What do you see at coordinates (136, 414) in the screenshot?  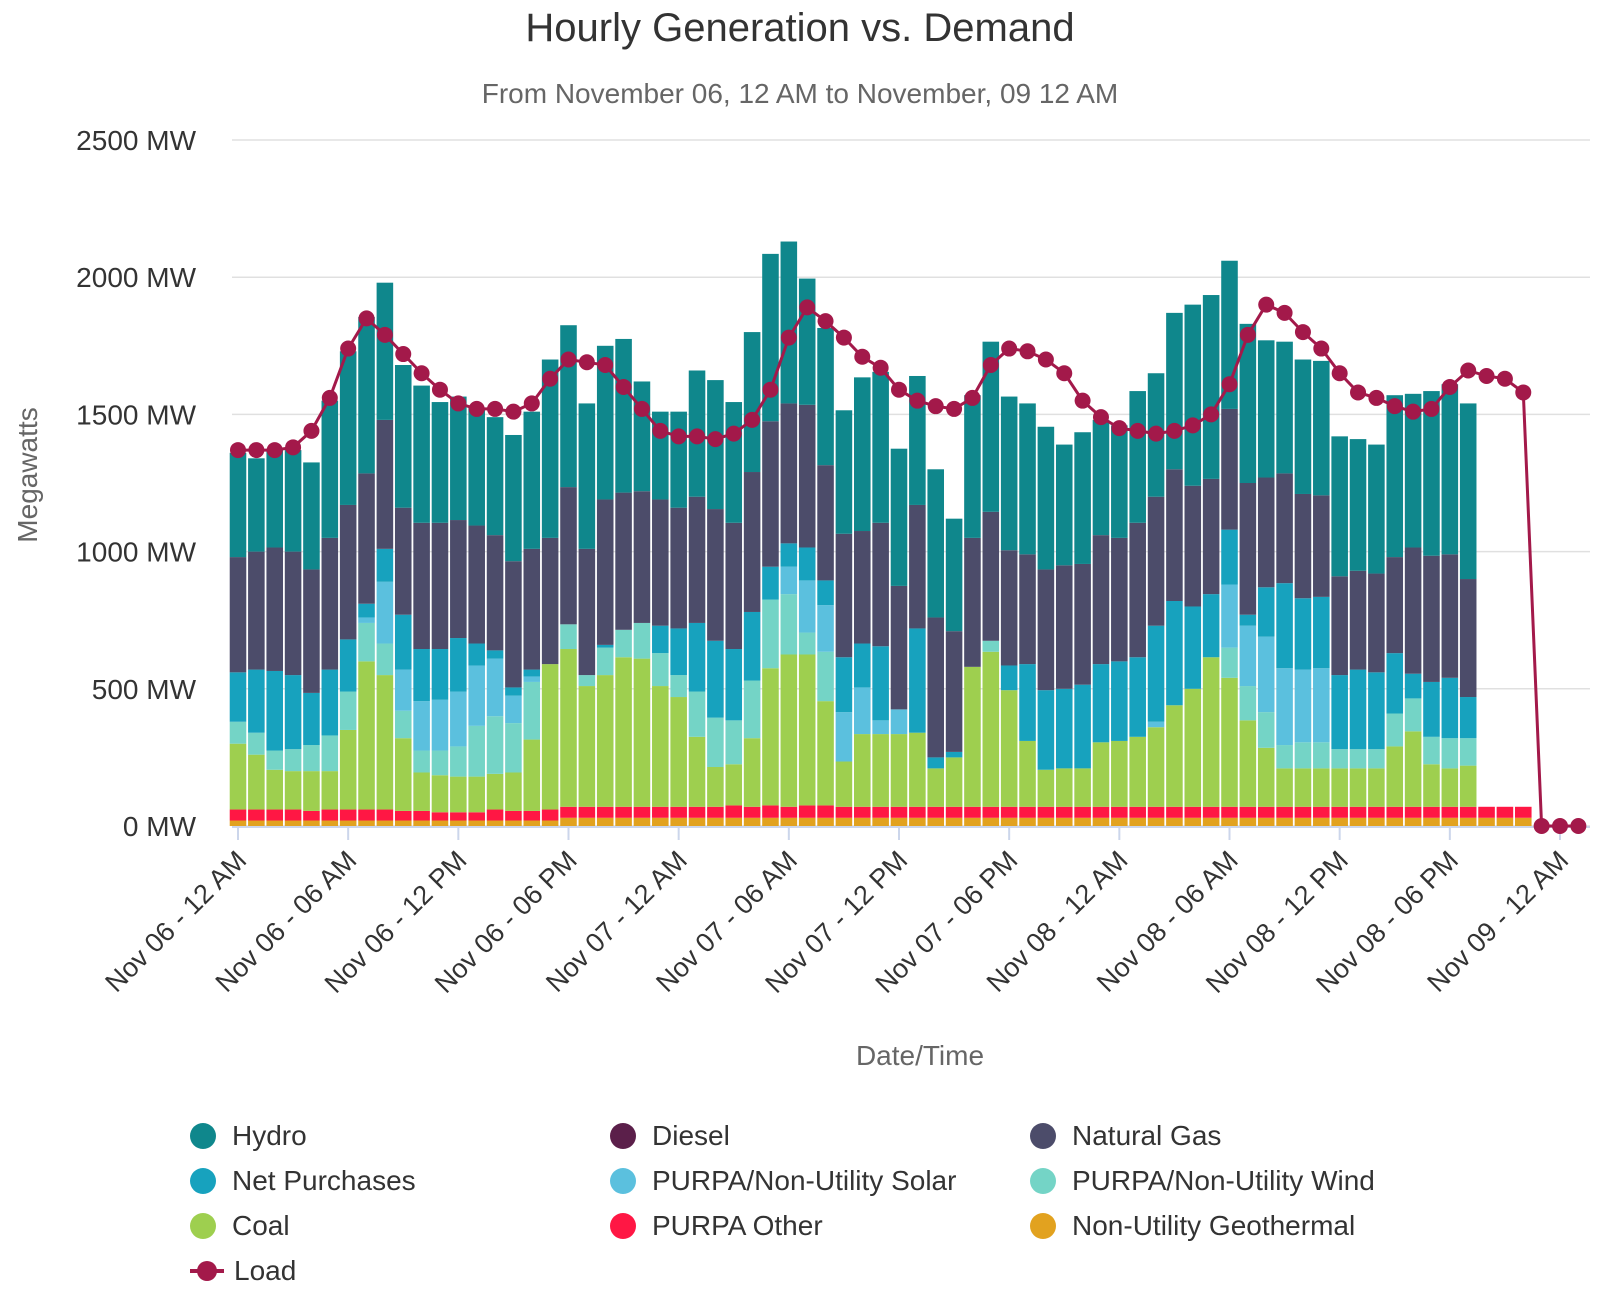 I see `y-tick-label: 1500 MW` at bounding box center [136, 414].